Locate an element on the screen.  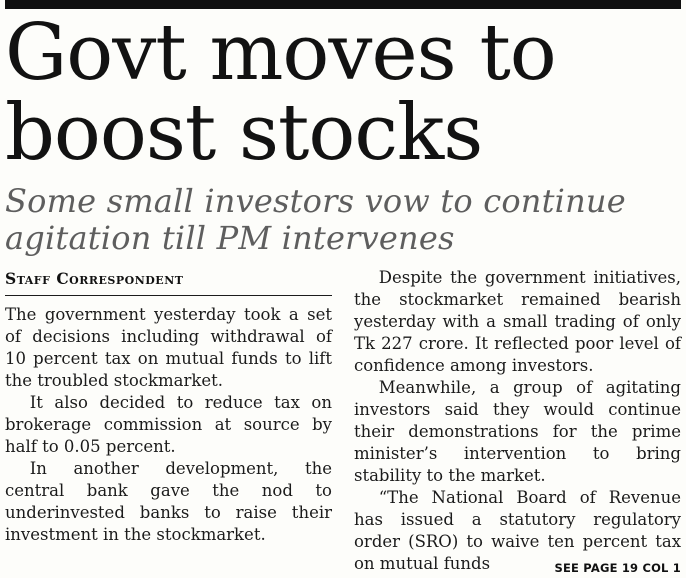
top-rule is located at coordinates (343, 4).